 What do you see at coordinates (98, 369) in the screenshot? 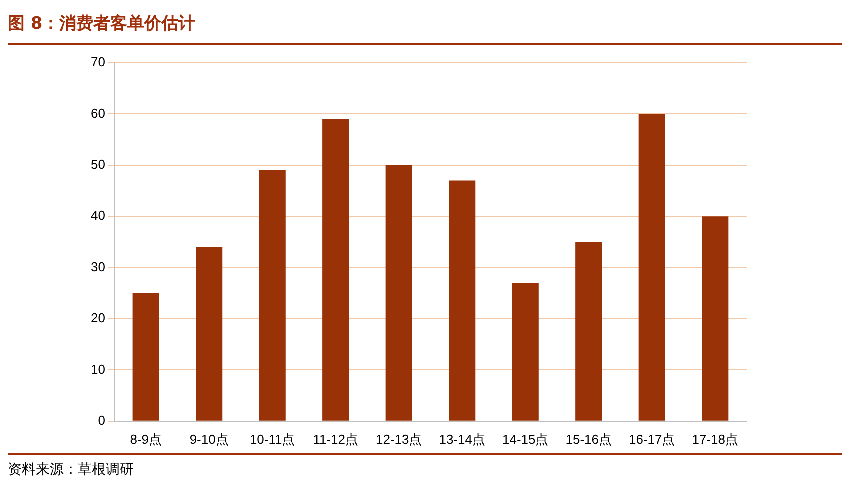
I see `y-tick-label: 10` at bounding box center [98, 369].